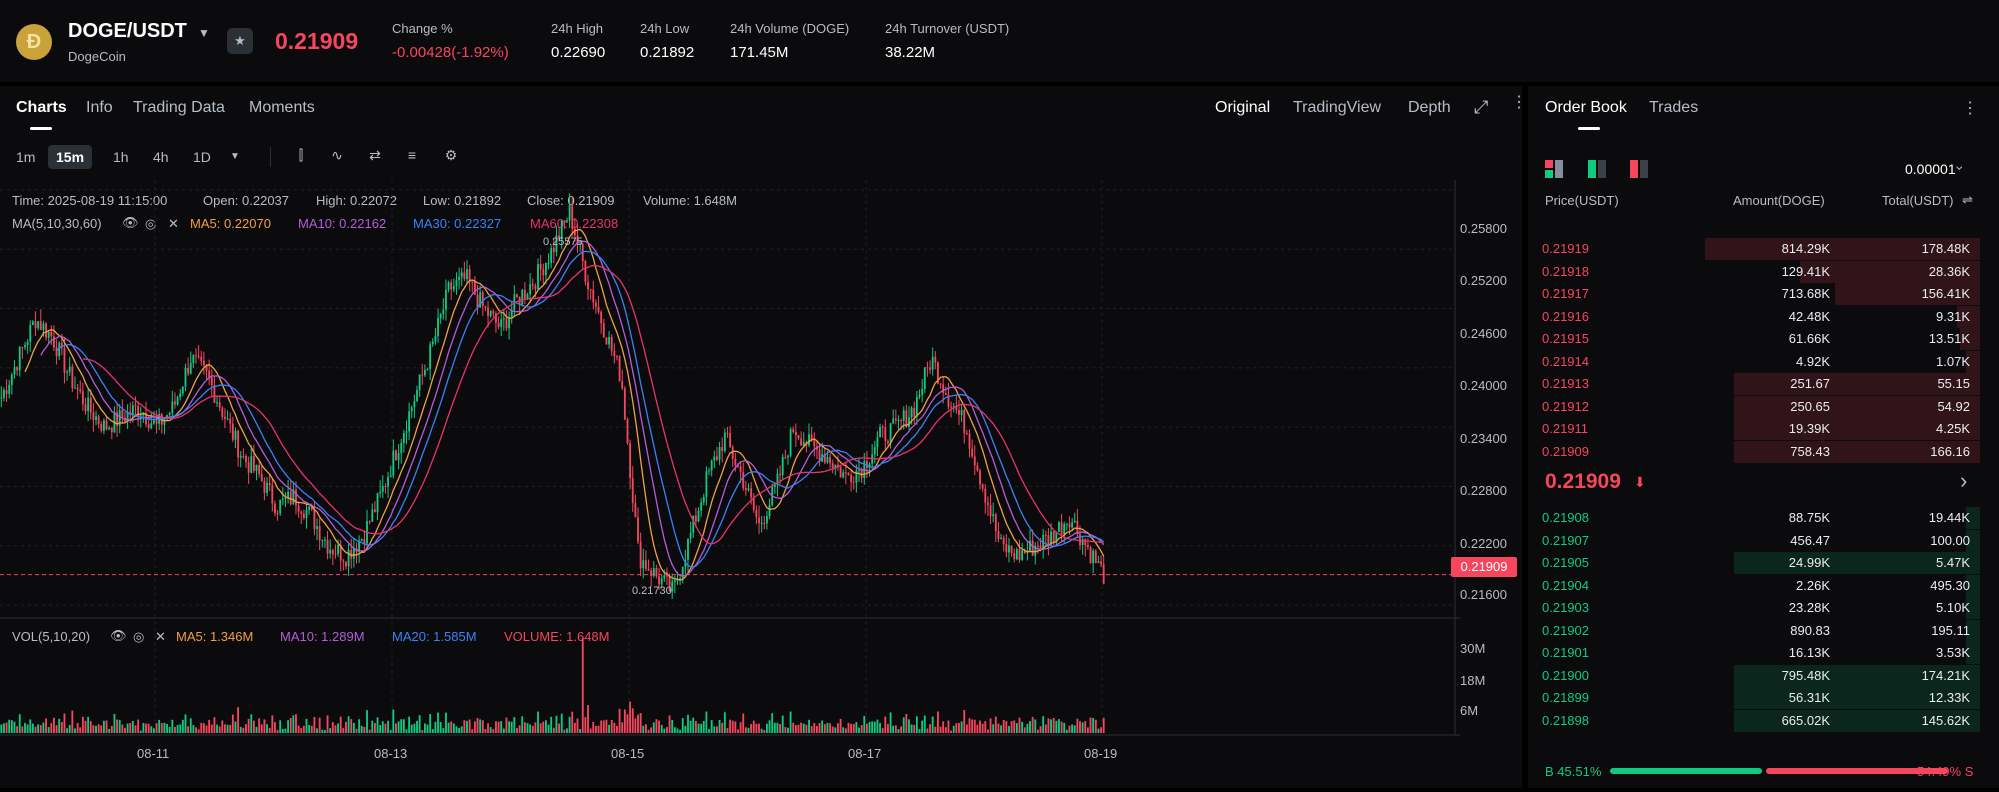 The image size is (1999, 792). Describe the element at coordinates (1755, 406) in the screenshot. I see `ask-row: 0.21912 250.65 54.92` at that location.